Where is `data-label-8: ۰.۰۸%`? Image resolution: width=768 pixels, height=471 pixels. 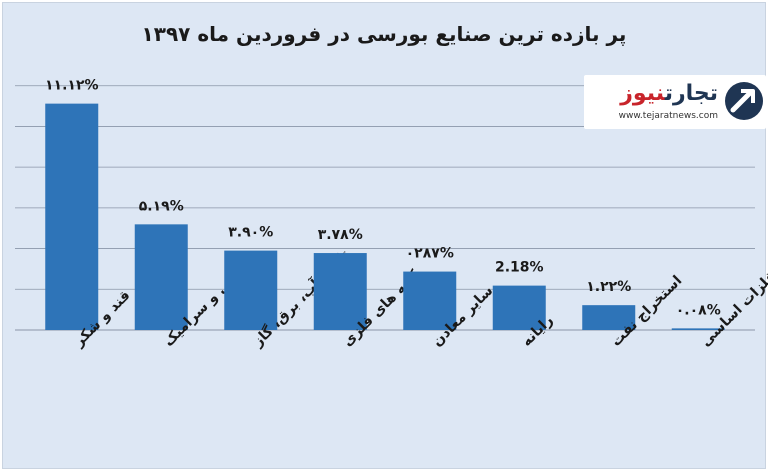 data-label-8: ۰.۰۸% is located at coordinates (698, 310).